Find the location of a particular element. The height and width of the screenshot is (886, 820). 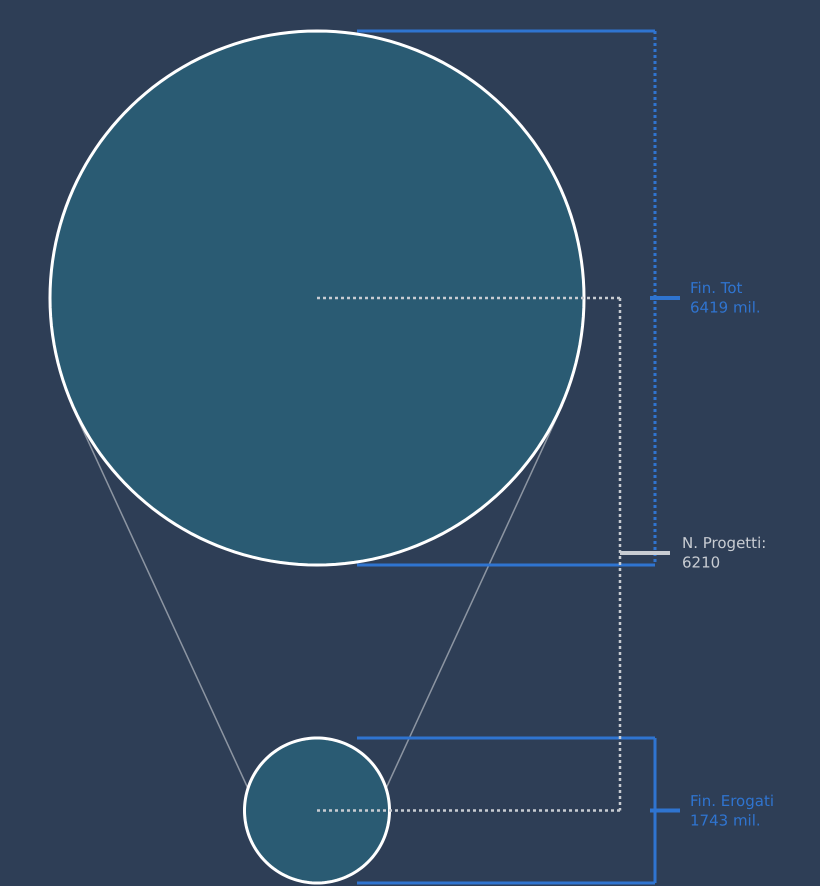

category-label: Fin. Erogati is located at coordinates (732, 801).